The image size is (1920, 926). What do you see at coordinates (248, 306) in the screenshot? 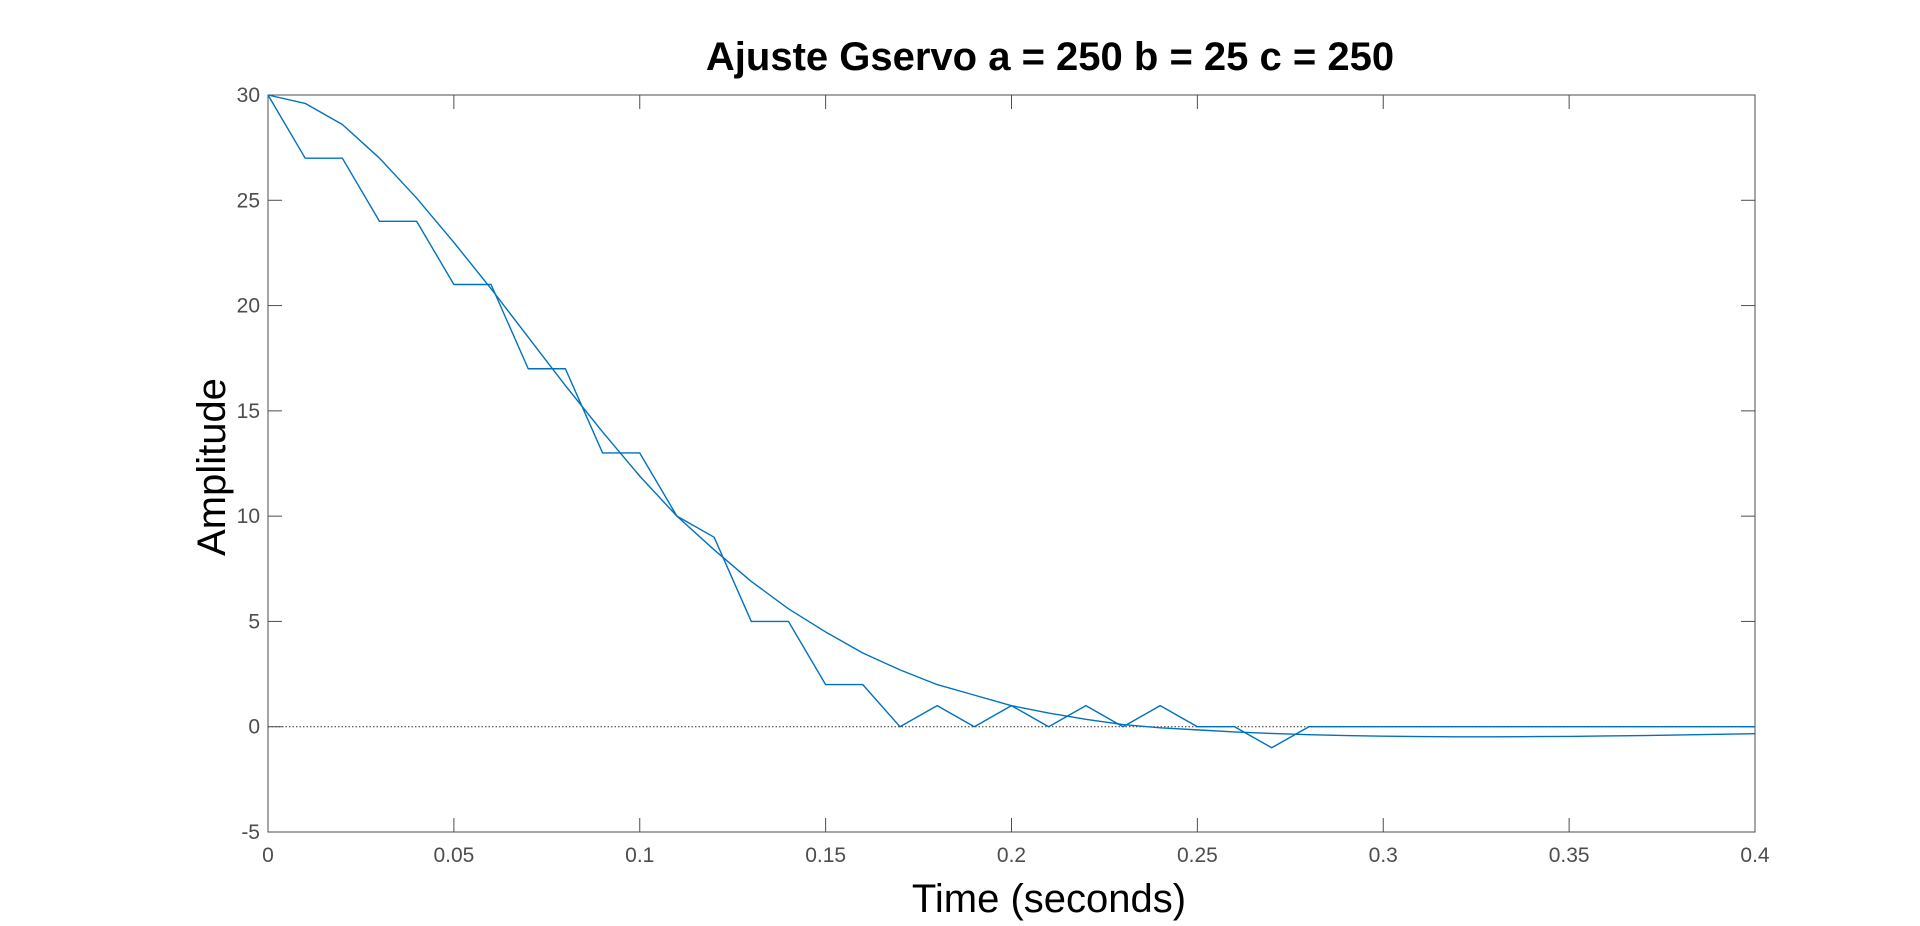
I see `y-tick-label: 20` at bounding box center [248, 306].